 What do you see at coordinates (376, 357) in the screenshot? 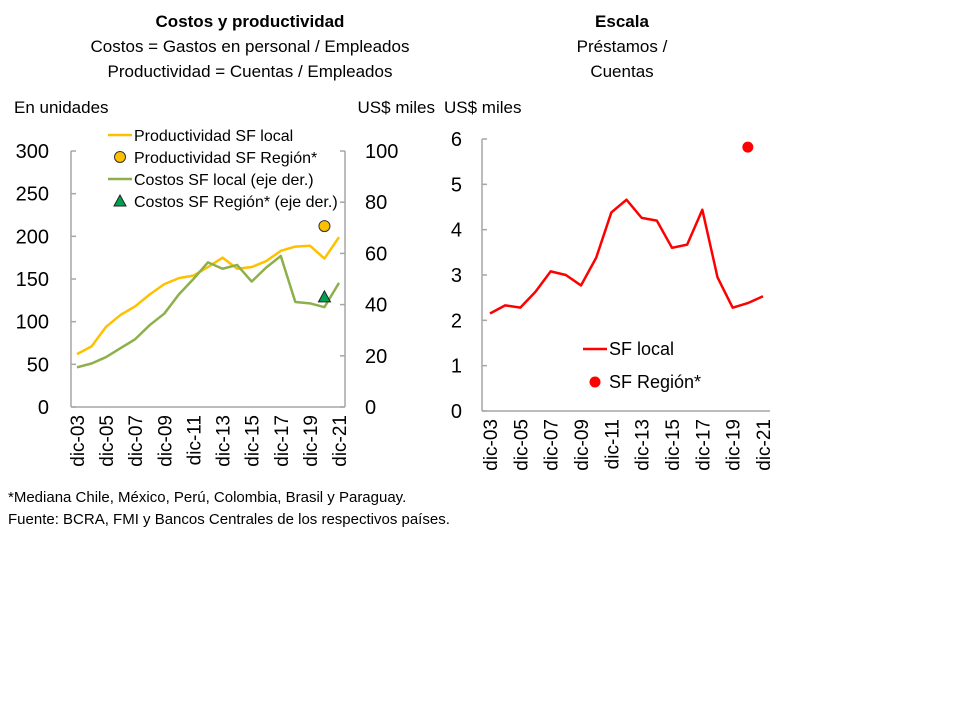
I see `y2-tick-label: 20` at bounding box center [376, 357].